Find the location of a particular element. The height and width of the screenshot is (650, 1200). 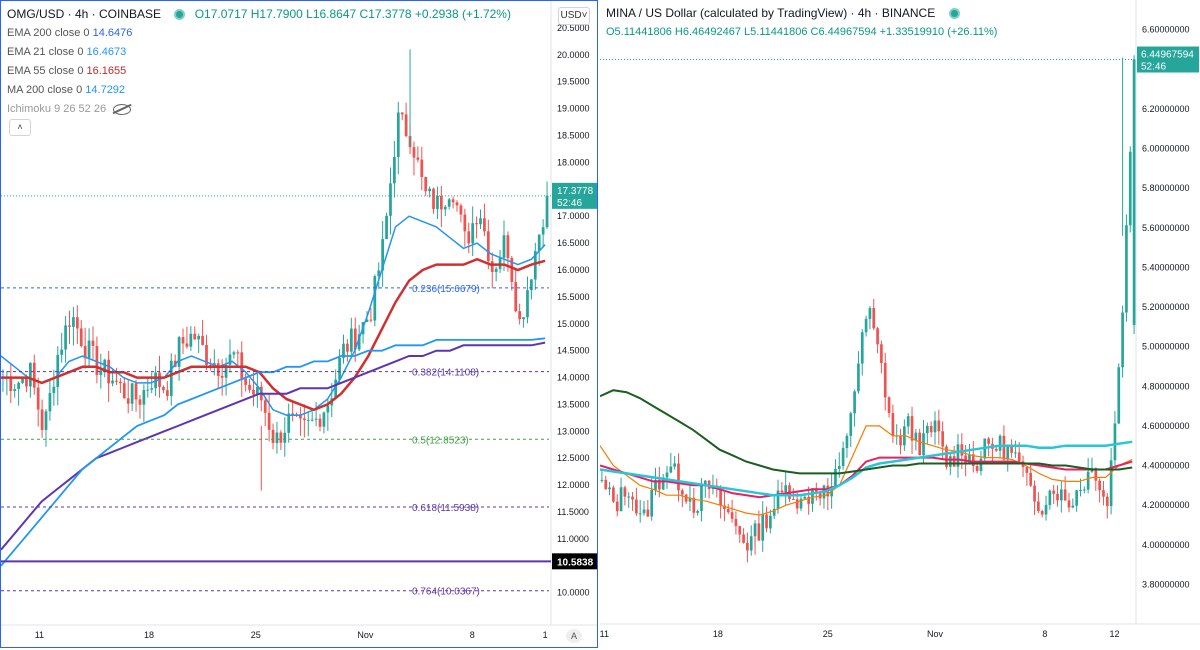

indicator-row-ema21: EMA 21 close 0 16.4673 is located at coordinates (259, 52).